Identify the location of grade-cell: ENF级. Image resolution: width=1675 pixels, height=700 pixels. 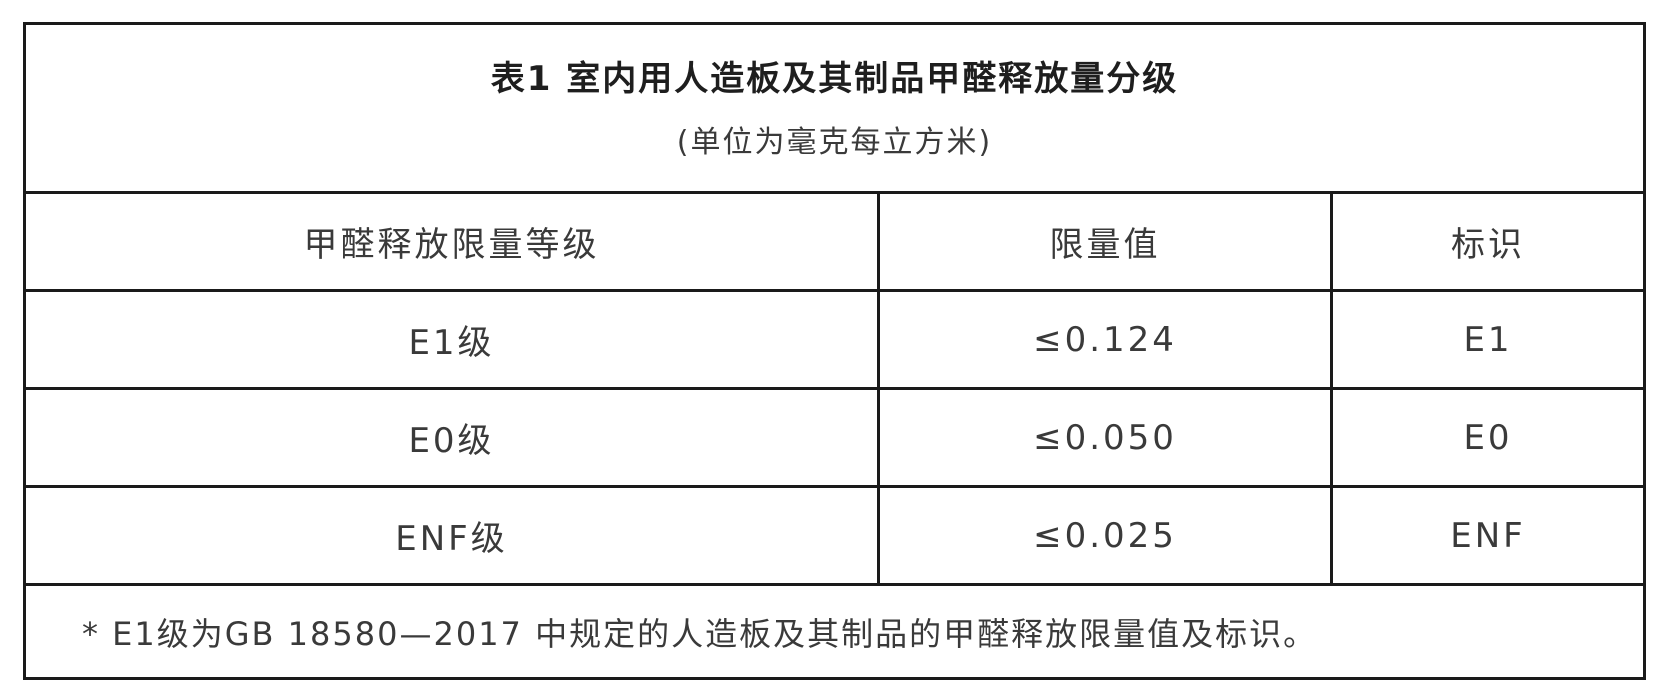
(453, 535).